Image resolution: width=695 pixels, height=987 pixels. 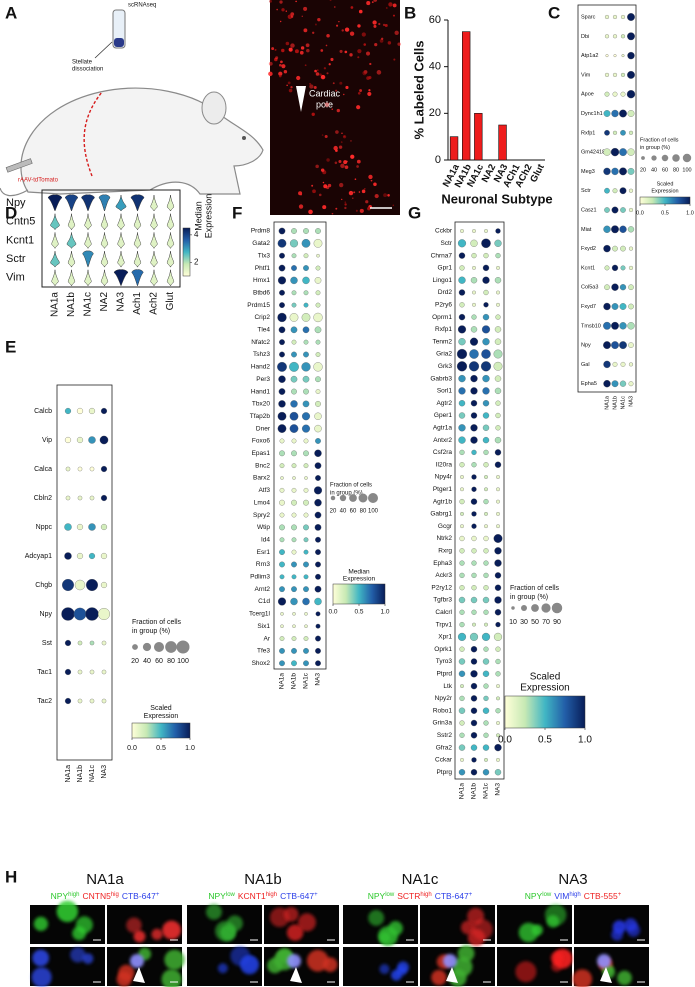 What do you see at coordinates (359, 579) in the screenshot?
I see `color-legend-title: Expression` at bounding box center [359, 579].